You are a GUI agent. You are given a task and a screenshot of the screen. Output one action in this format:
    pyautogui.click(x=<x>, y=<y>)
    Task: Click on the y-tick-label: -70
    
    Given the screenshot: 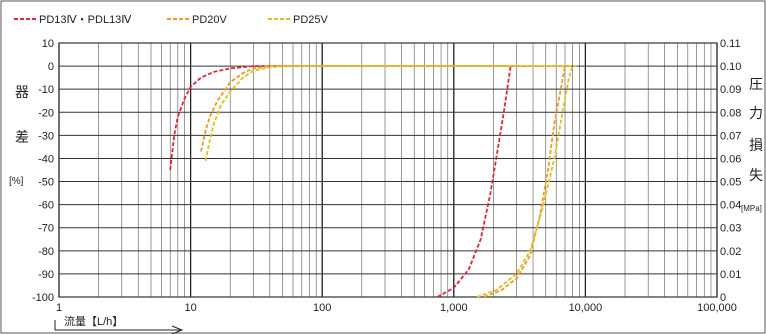 What is the action you would take?
    pyautogui.click(x=46, y=229)
    